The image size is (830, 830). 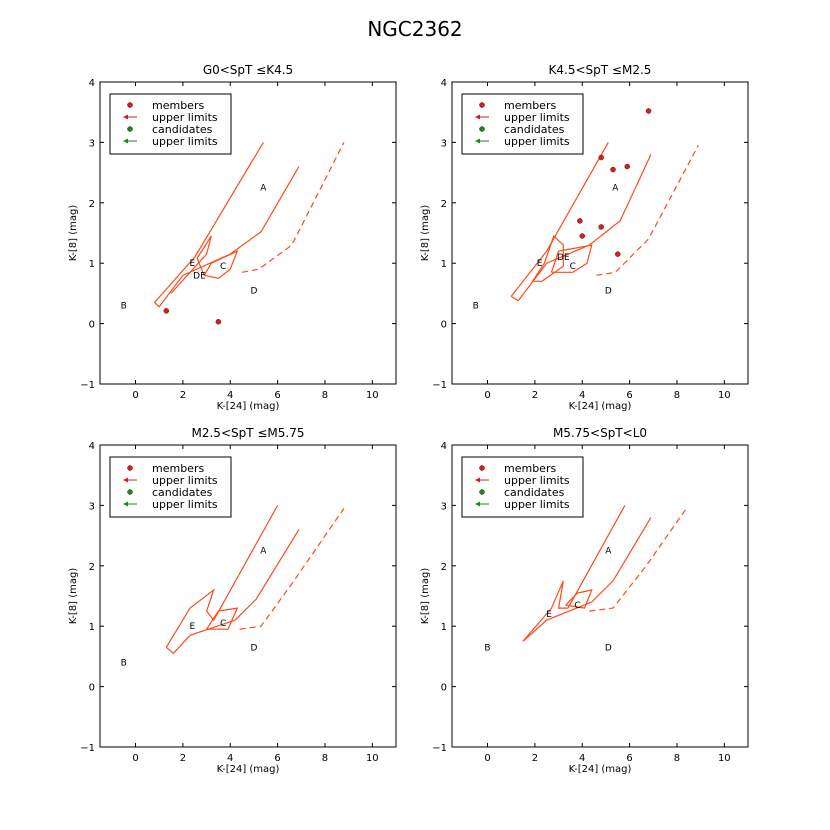 I want to click on panel-title: G0<SpT ≤K4.5, so click(x=248, y=70).